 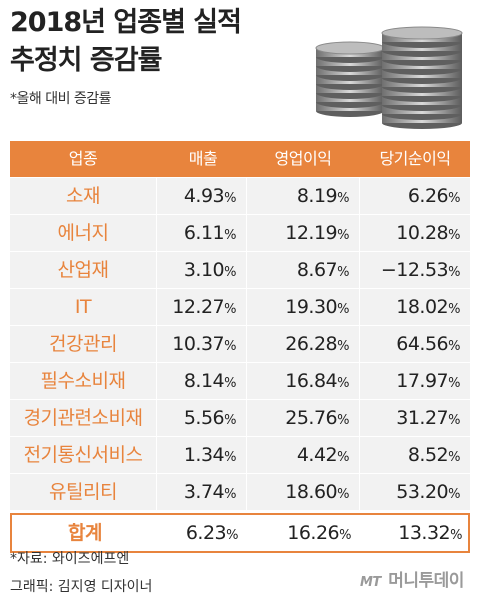 What do you see at coordinates (83, 344) in the screenshot?
I see `sector-name: 건강관리` at bounding box center [83, 344].